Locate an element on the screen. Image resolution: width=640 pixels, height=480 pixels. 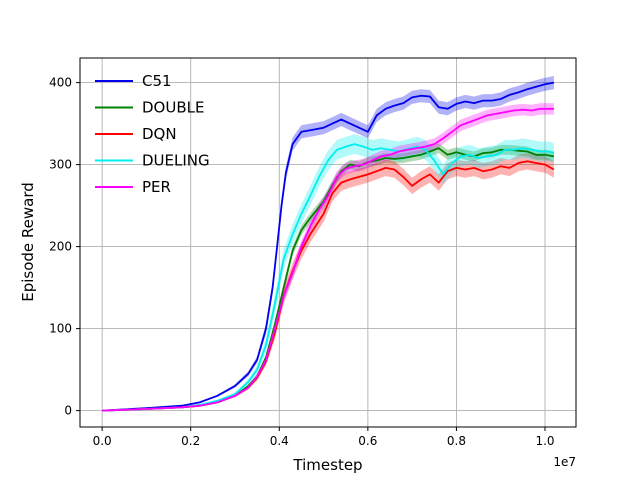
x-tick-label: 0.8 is located at coordinates (456, 441).